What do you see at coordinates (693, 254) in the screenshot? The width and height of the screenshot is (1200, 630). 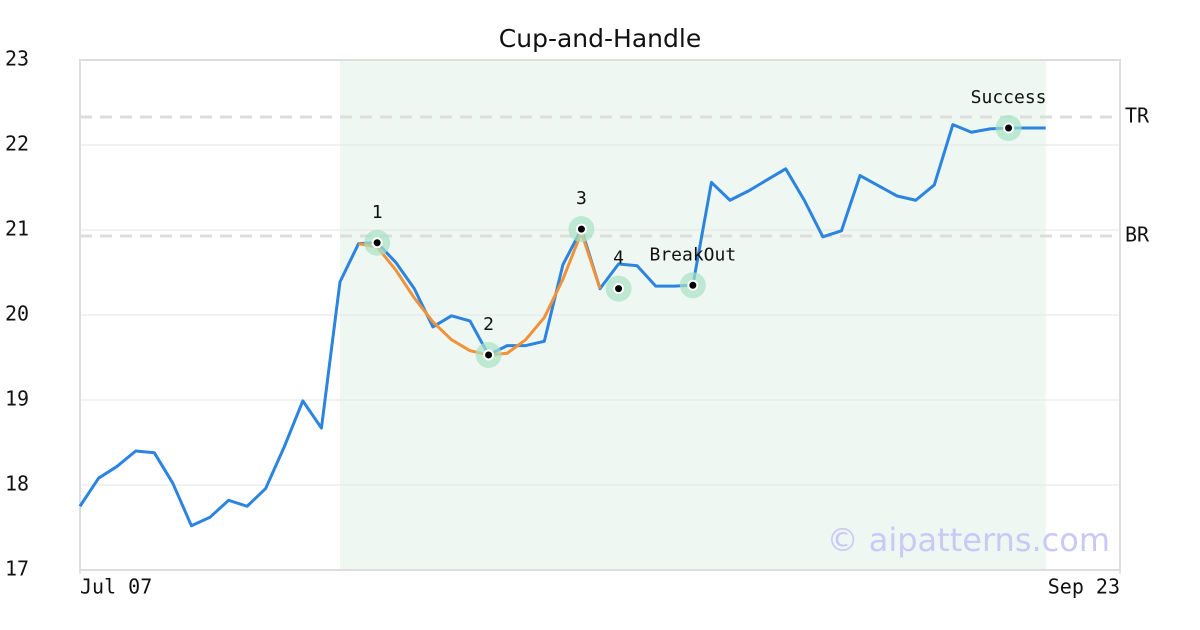 I see `marker-label: BreakOut` at bounding box center [693, 254].